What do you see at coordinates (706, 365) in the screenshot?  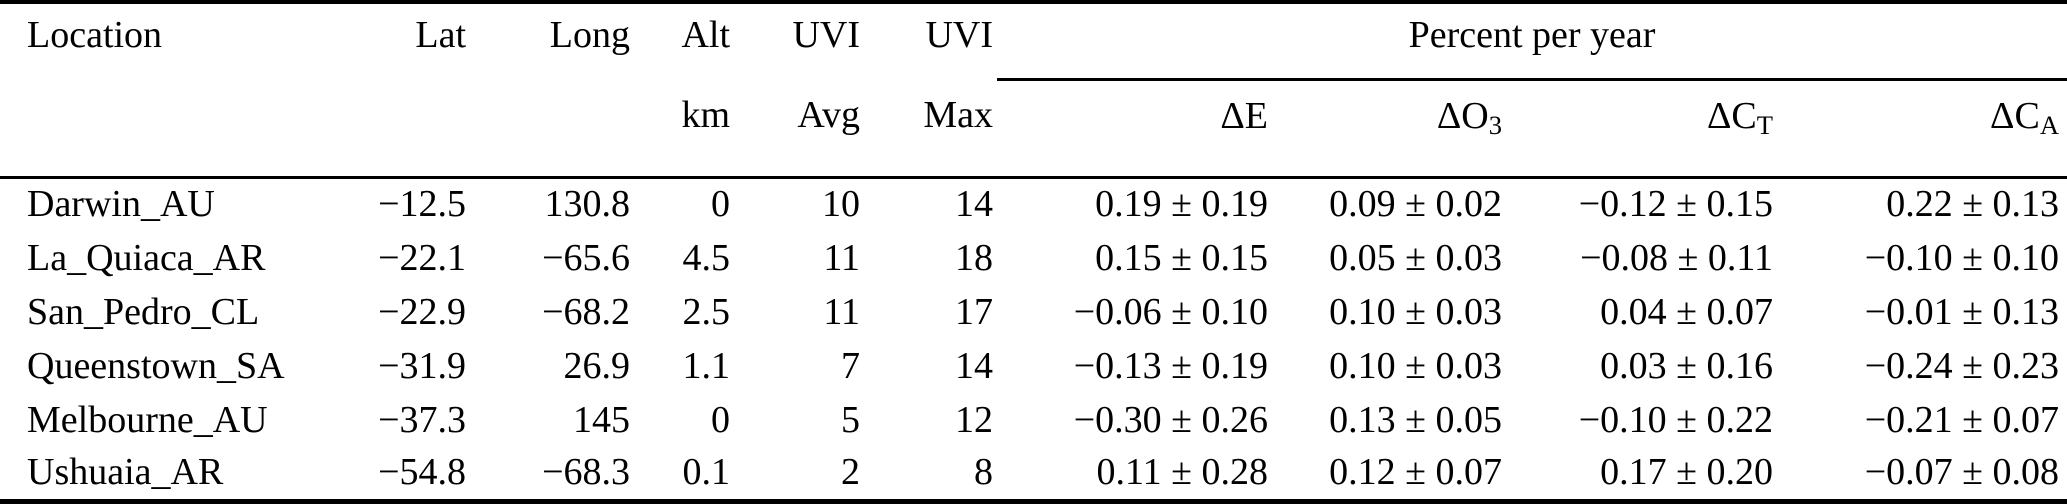 I see `cell-alt: 1.1` at bounding box center [706, 365].